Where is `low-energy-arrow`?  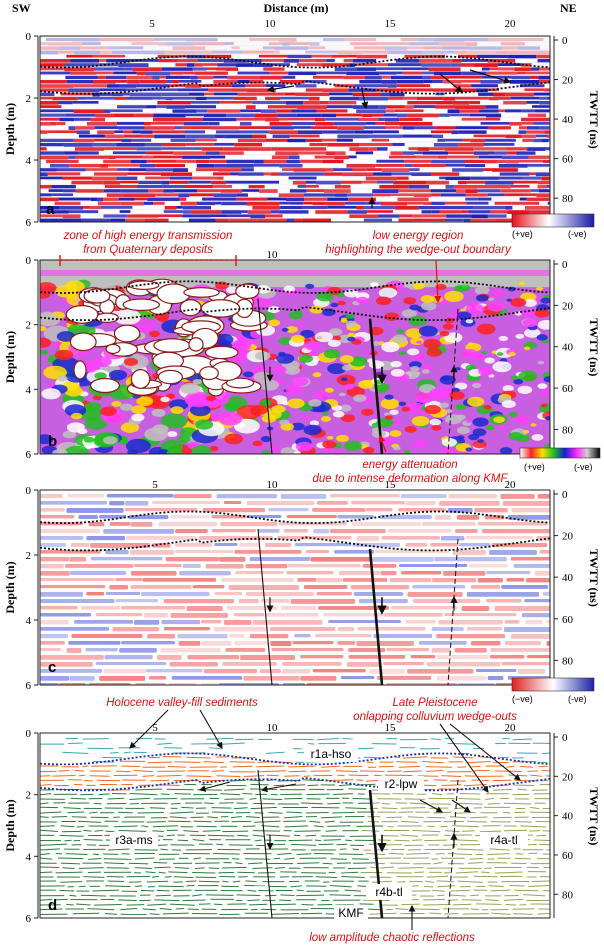 low-energy-arrow is located at coordinates (438, 281).